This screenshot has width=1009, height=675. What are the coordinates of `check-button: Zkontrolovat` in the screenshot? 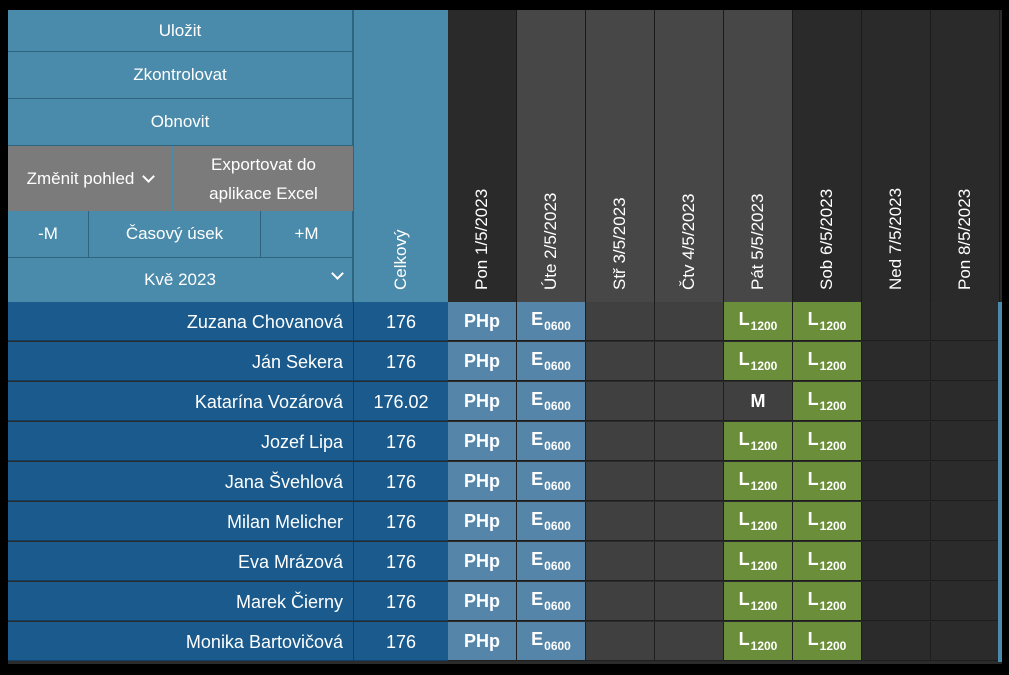 It's located at (180, 75).